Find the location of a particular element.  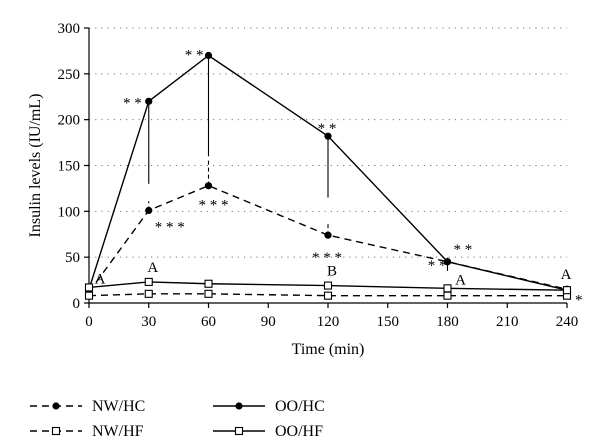

point-oo-hc-t60 is located at coordinates (208, 55).